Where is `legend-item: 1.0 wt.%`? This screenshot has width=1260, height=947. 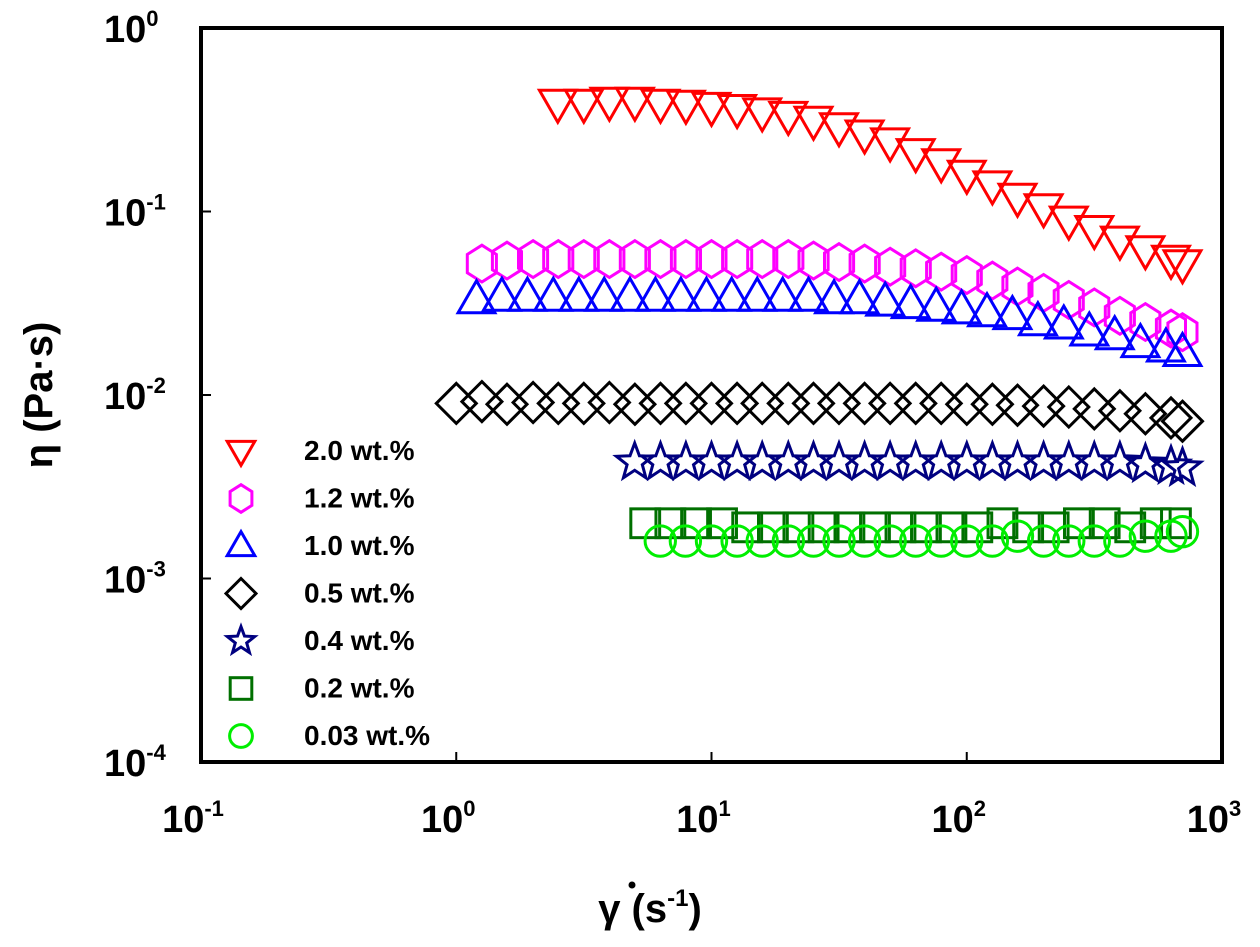 legend-item: 1.0 wt.% is located at coordinates (319, 544).